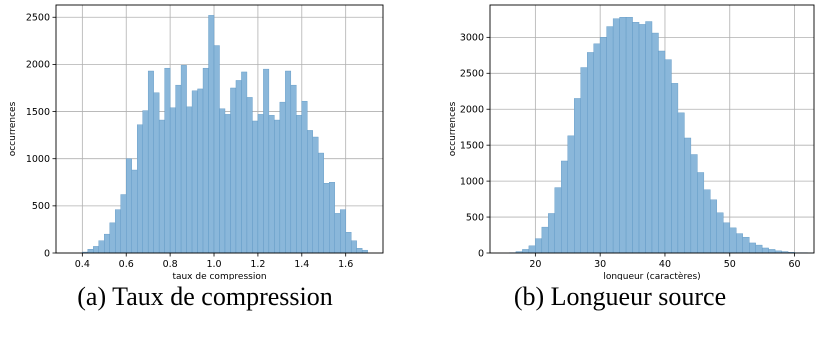  I want to click on x-tick-label: 0.8, so click(170, 264).